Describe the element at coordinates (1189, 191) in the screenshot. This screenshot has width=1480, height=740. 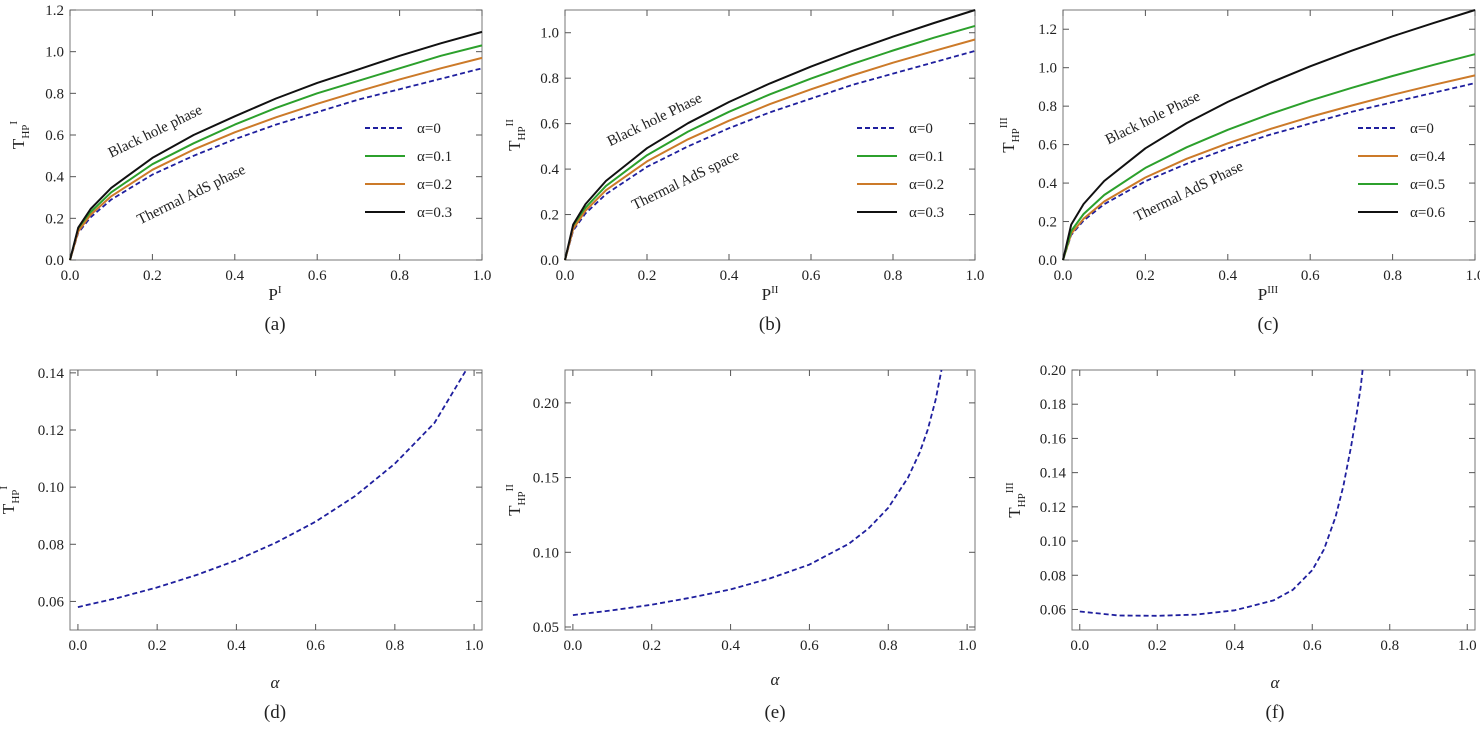
I see `phase-annotation: Thermal AdS Phase` at that location.